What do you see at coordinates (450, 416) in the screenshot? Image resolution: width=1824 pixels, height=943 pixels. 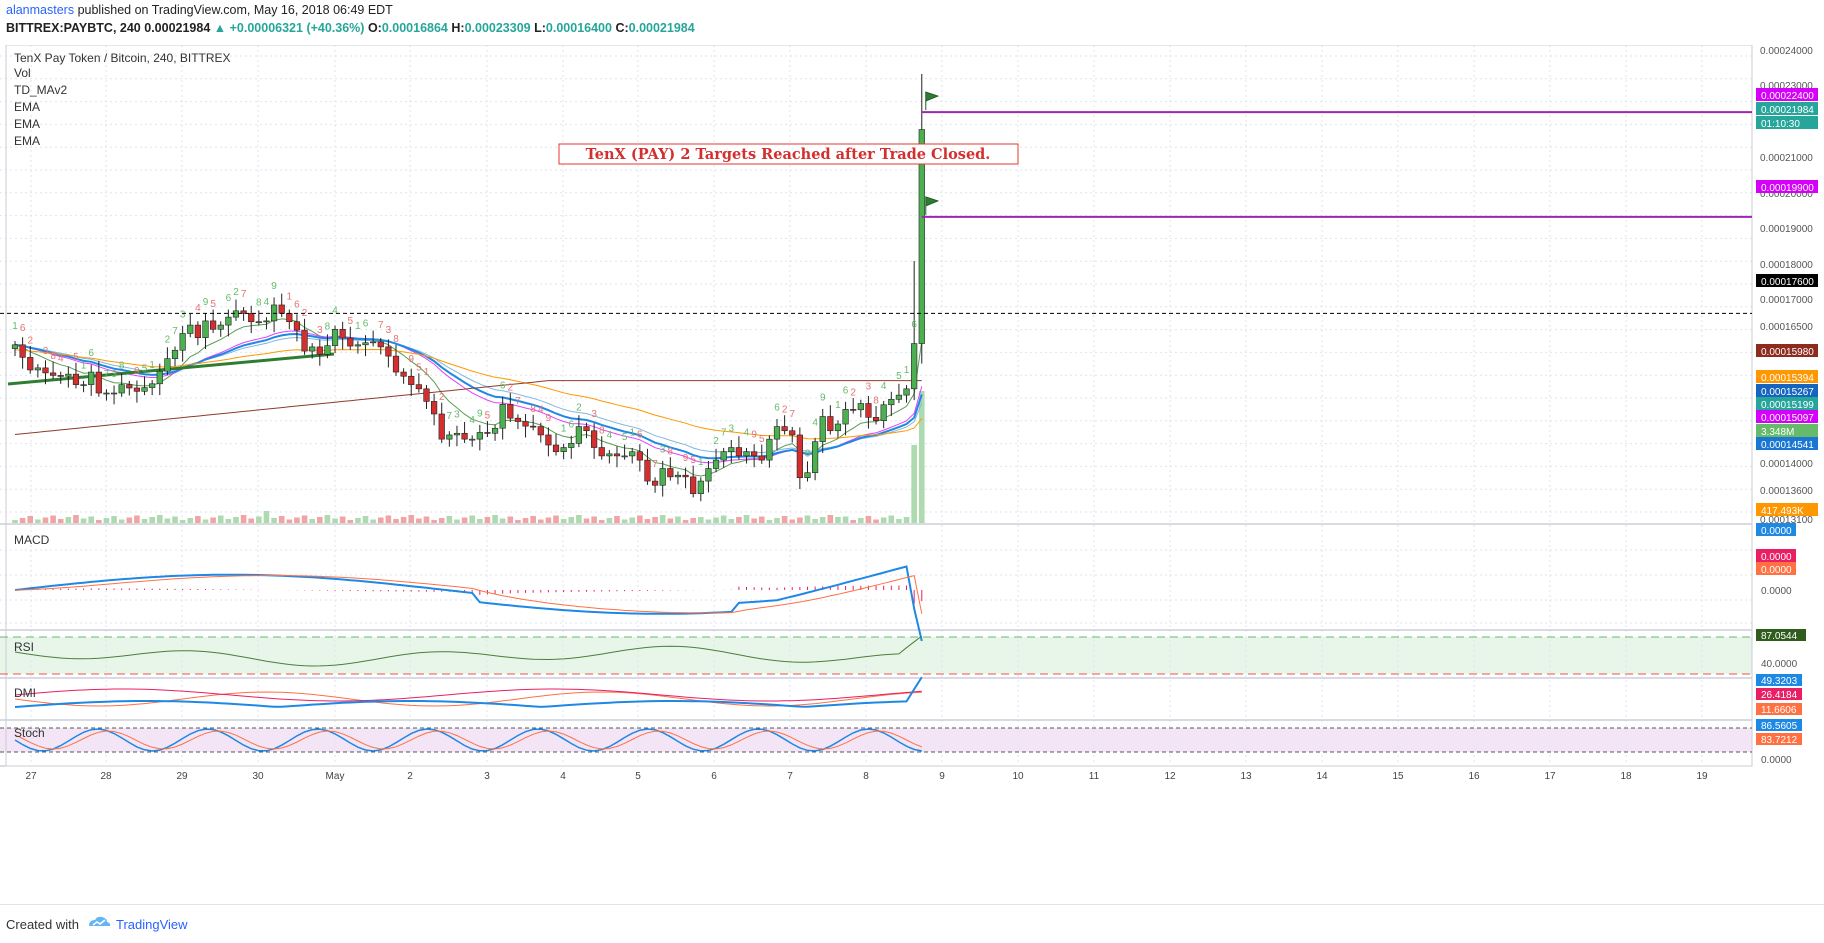 I see `td-count: 7` at bounding box center [450, 416].